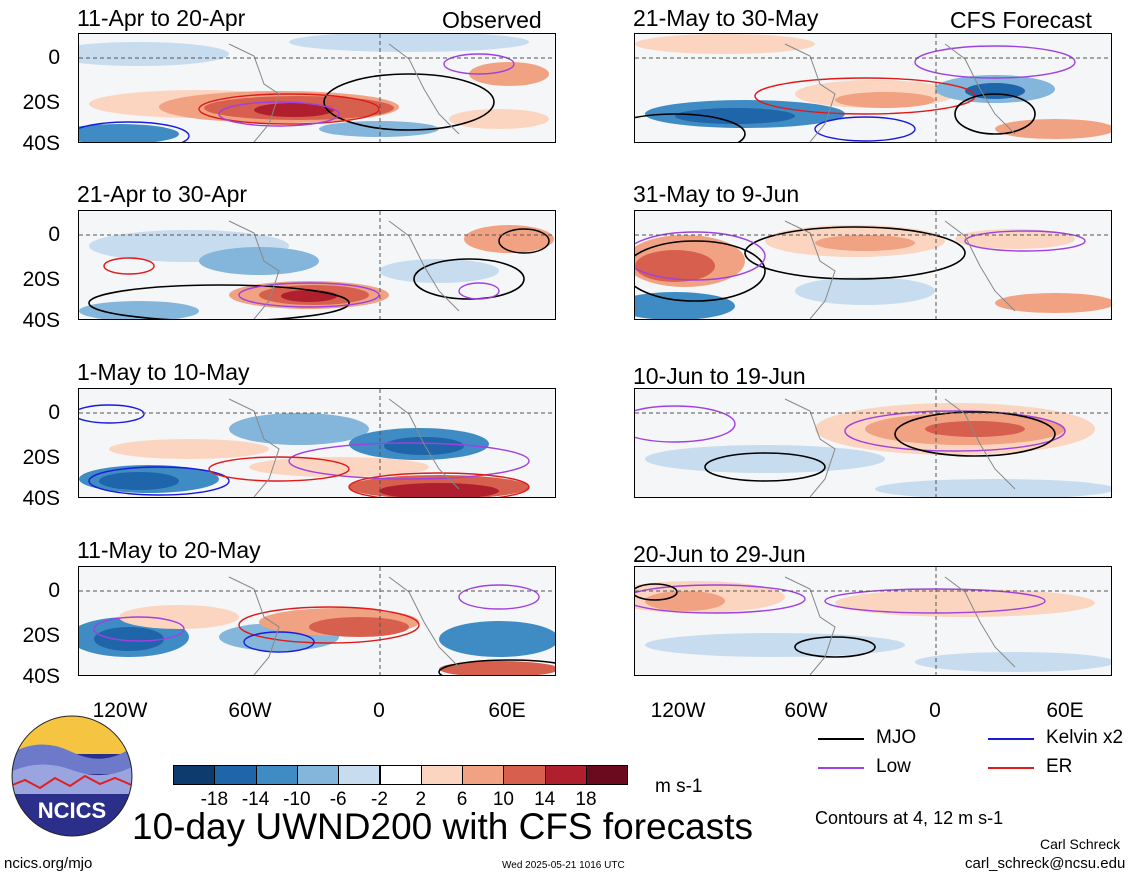 The image size is (1135, 878). What do you see at coordinates (492, 20) in the screenshot?
I see `observed-label: Observed` at bounding box center [492, 20].